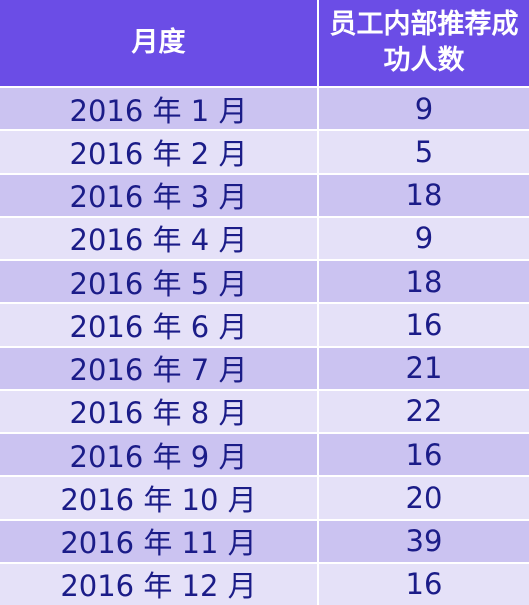 Image resolution: width=529 pixels, height=605 pixels. Describe the element at coordinates (159, 237) in the screenshot. I see `month-cell: 2016 年 4 月` at that location.